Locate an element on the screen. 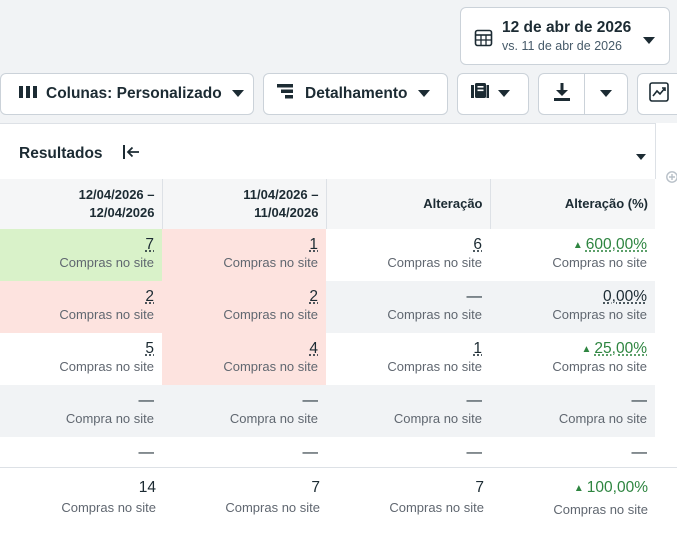 Image resolution: width=677 pixels, height=541 pixels. table-cell: 5 Compras no site is located at coordinates (106, 357).